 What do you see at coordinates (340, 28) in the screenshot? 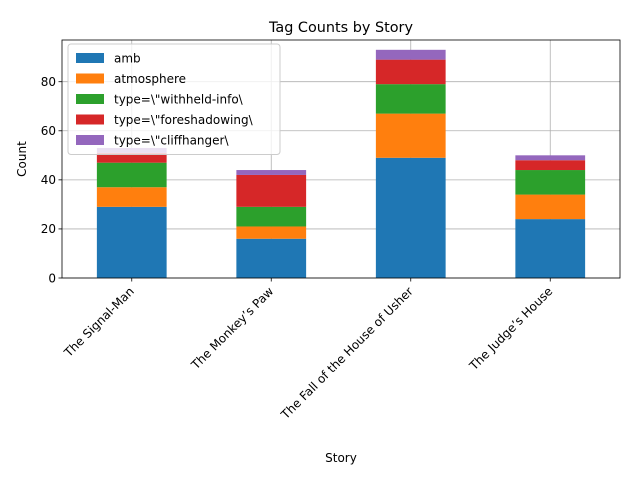
I see `chart-title: Tag Counts by Story` at bounding box center [340, 28].